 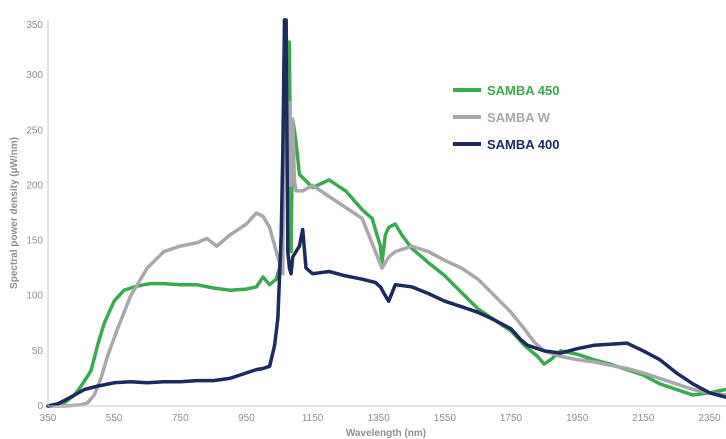 I want to click on x-tick-label: 1750, so click(x=511, y=418).